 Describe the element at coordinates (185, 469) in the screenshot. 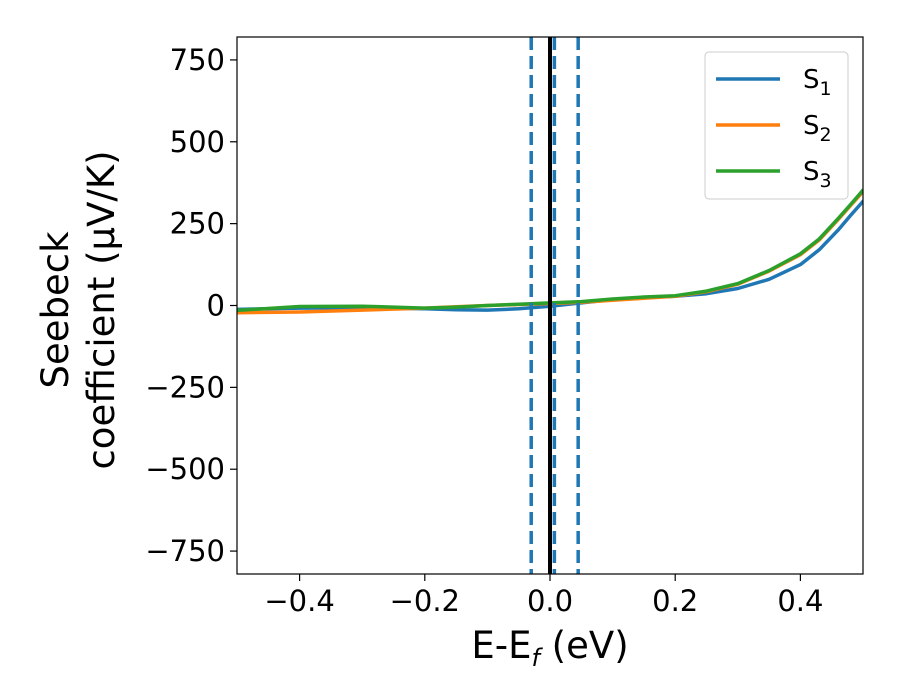

I see `y-tick-label: −500` at that location.